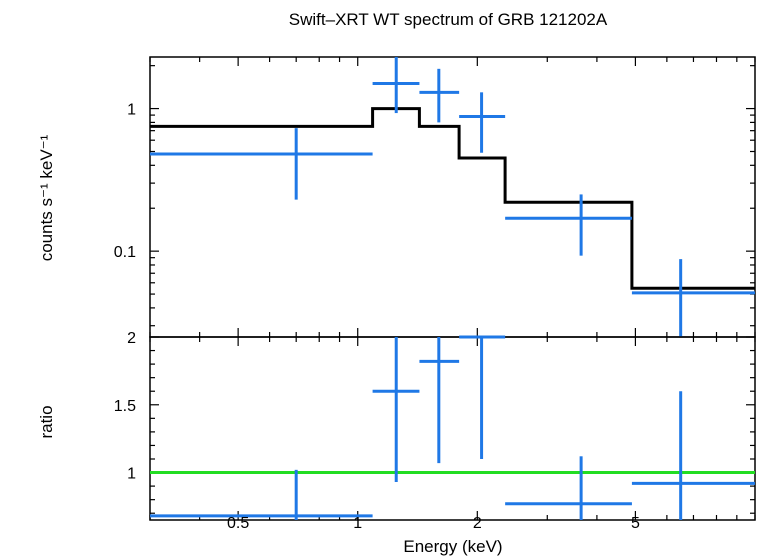 The height and width of the screenshot is (556, 758). What do you see at coordinates (125, 252) in the screenshot?
I see `y-tick-label: 0.1` at bounding box center [125, 252].